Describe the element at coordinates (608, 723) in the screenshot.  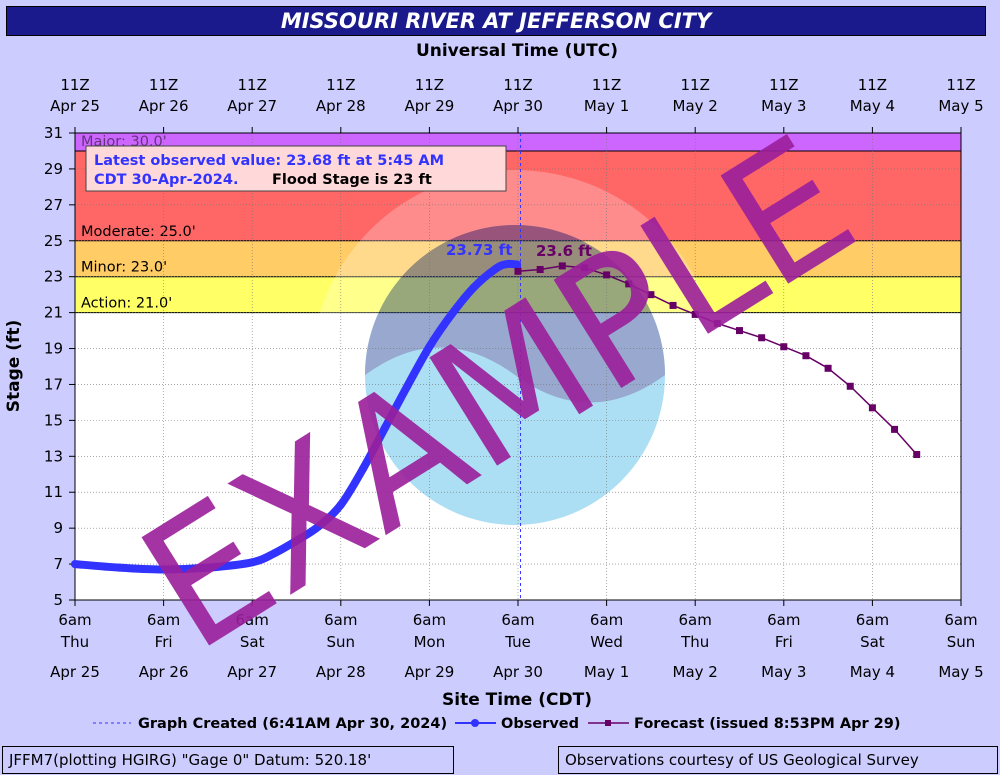
I see `legend-forecast-marker` at that location.